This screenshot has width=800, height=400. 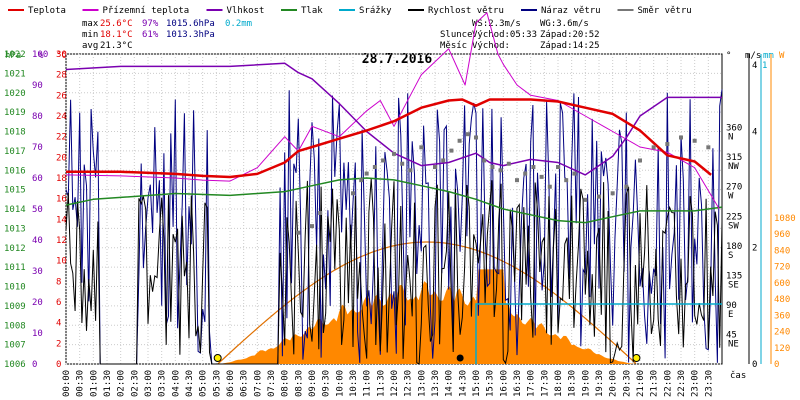 I want to click on w-tick-label: 720, so click(x=782, y=268).